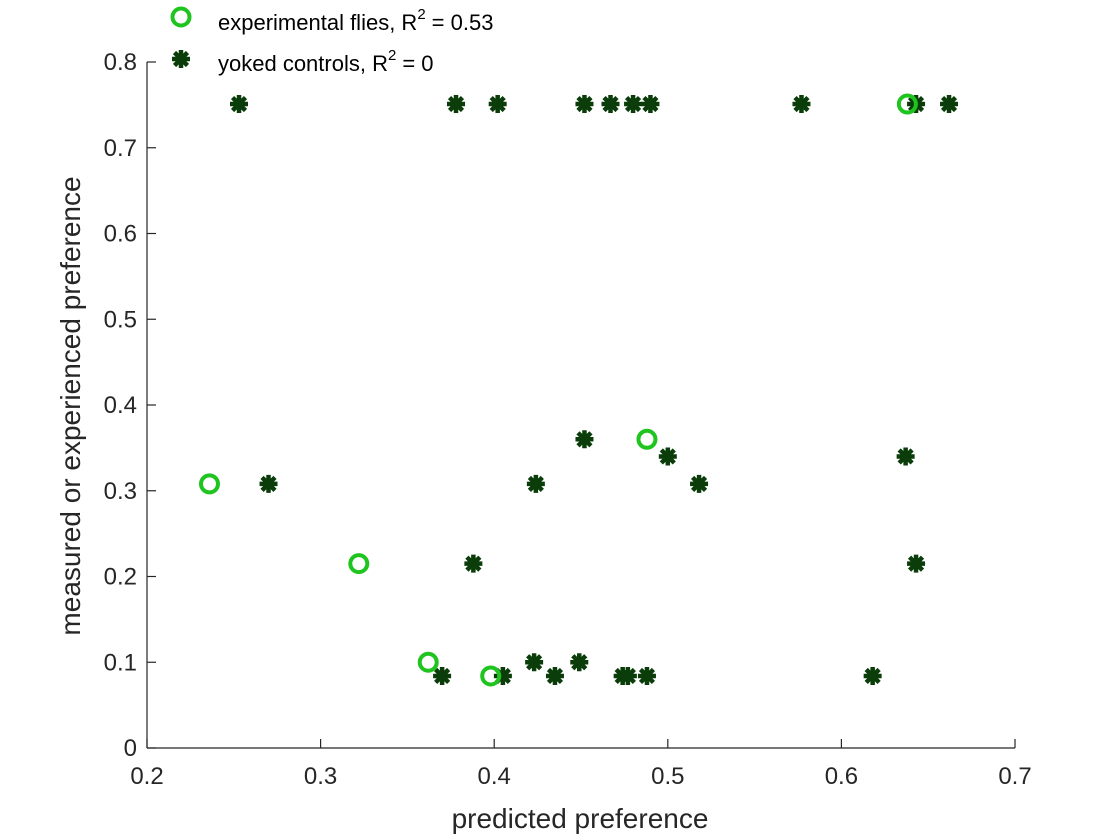  I want to click on x-tick-label: 0.2, so click(146, 776).